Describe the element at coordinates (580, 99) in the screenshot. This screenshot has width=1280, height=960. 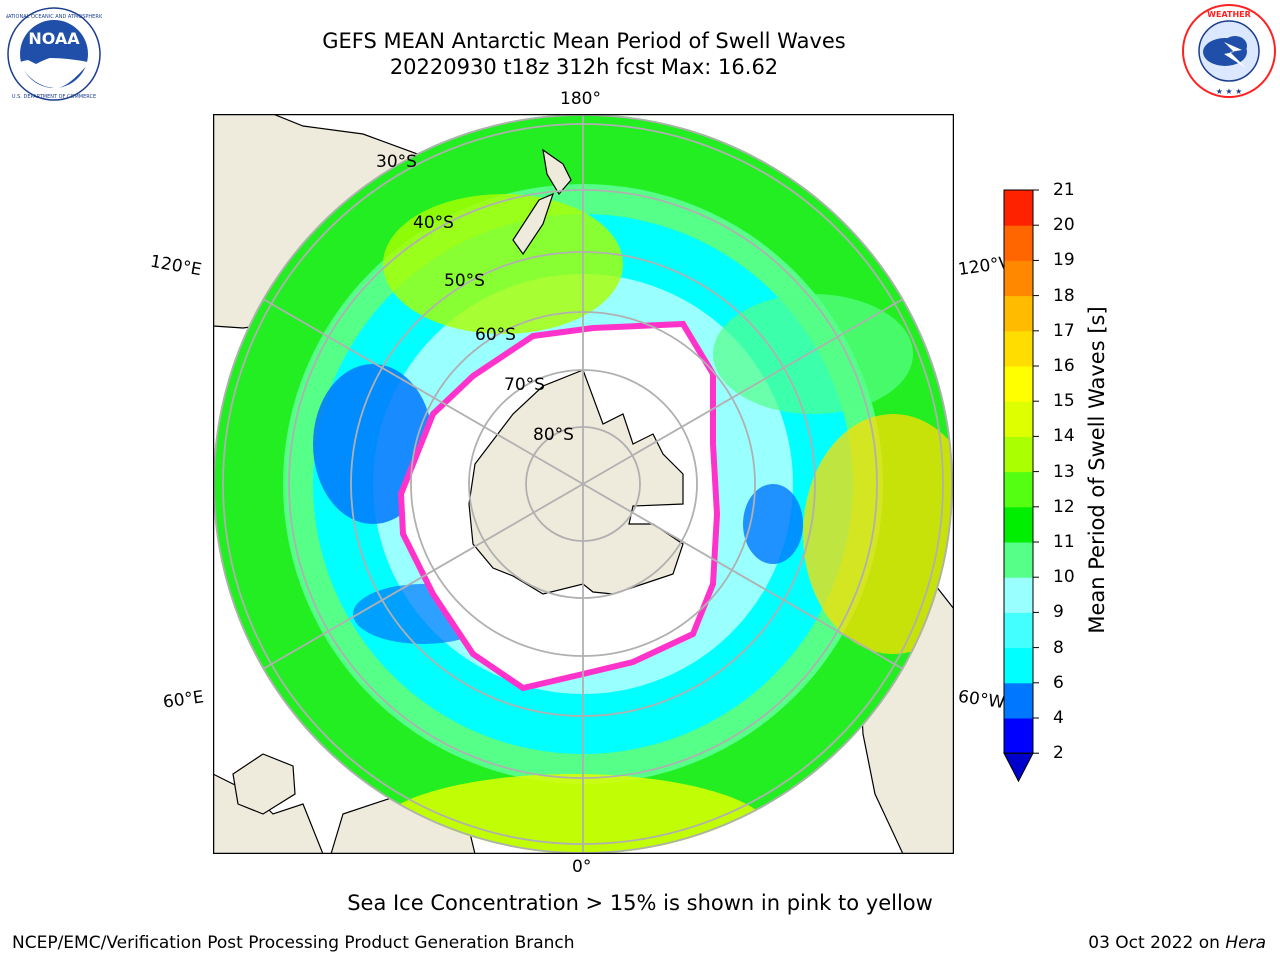
I see `lon-label-180: 180°` at that location.